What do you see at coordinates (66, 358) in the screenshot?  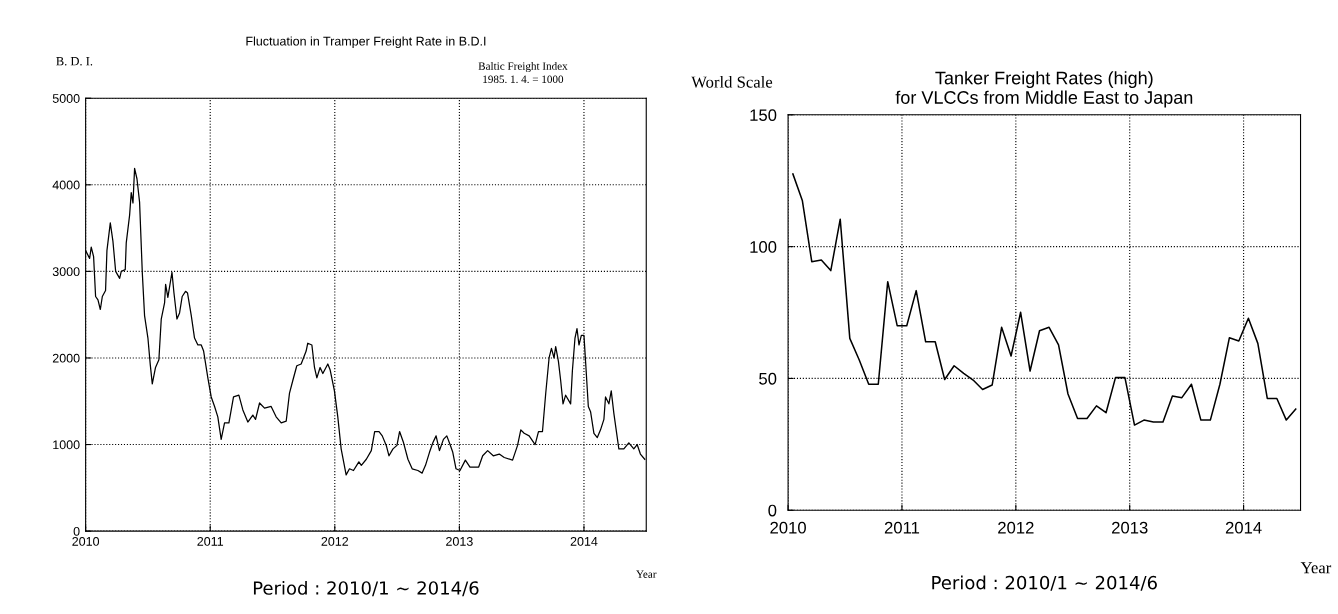 I see `y-tick-label: 2000` at bounding box center [66, 358].